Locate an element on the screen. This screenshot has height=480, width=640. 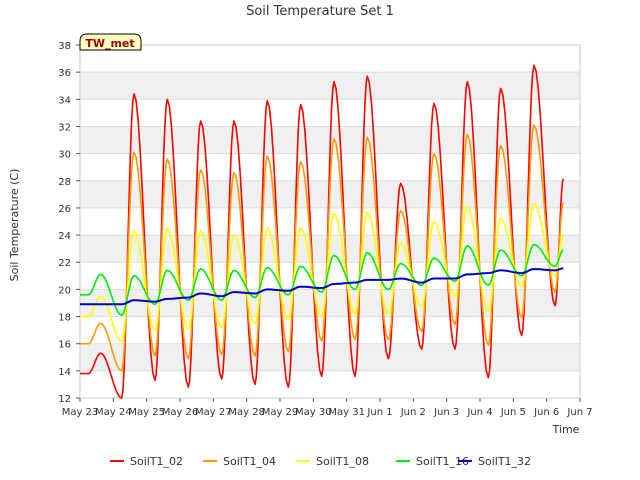
legend-label: SoilT1_04 is located at coordinates (249, 461).